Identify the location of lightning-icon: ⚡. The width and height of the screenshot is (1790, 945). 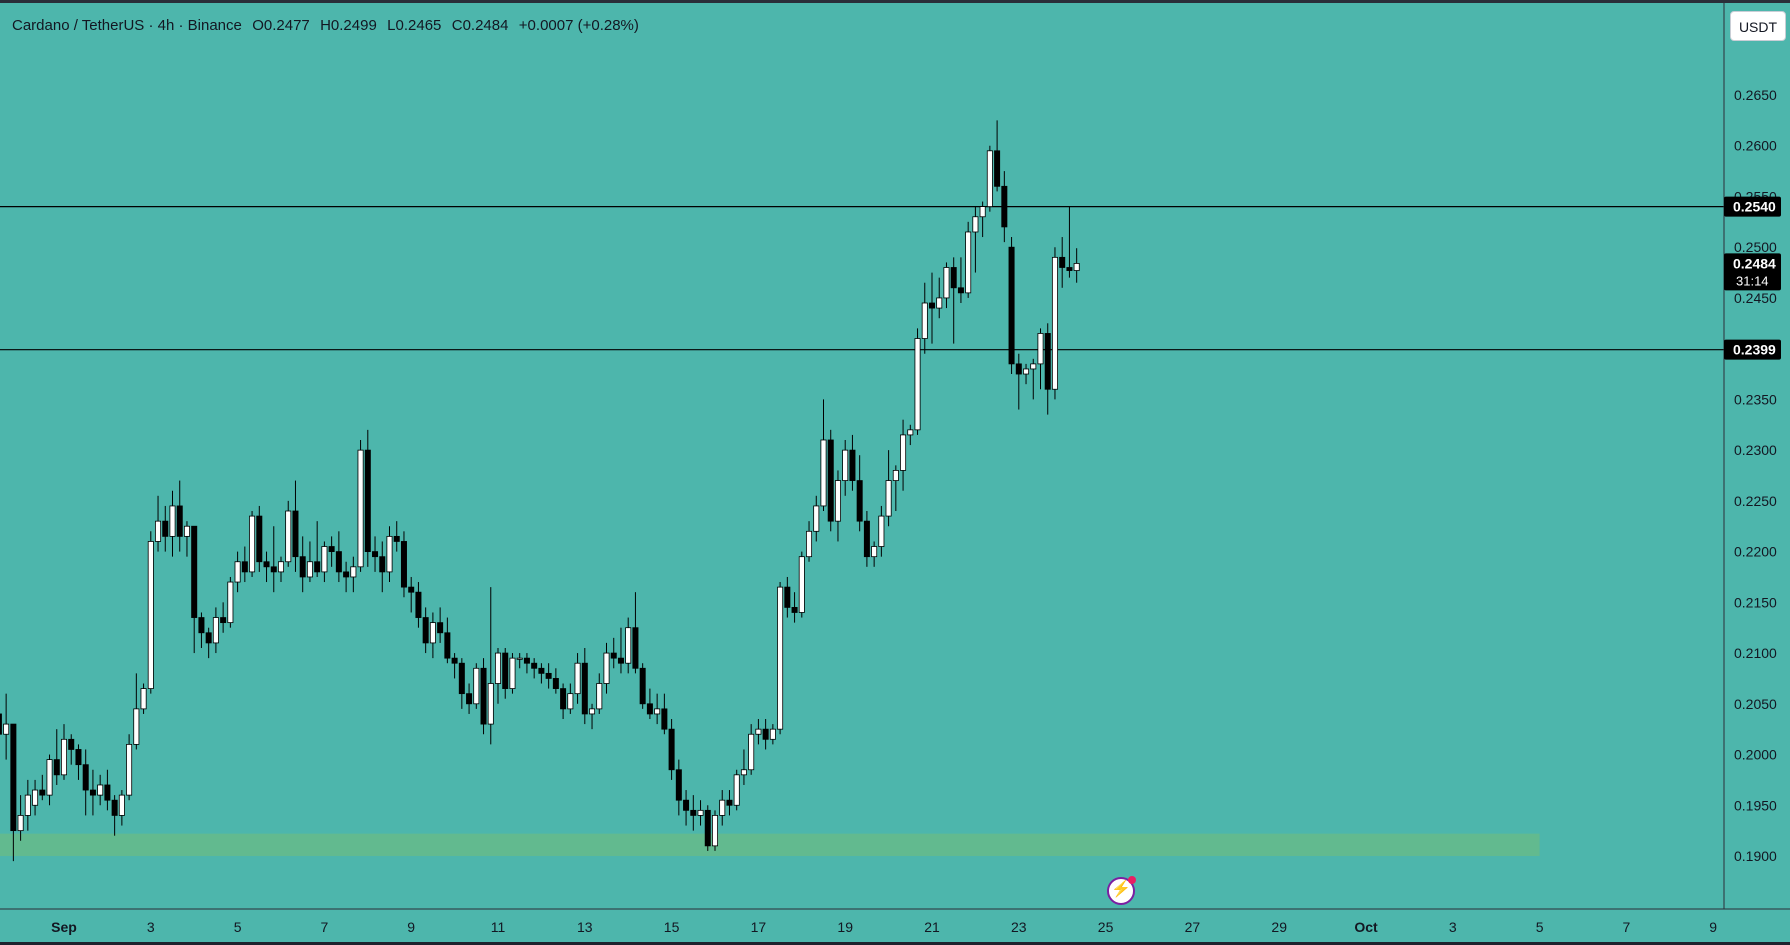
(1121, 890).